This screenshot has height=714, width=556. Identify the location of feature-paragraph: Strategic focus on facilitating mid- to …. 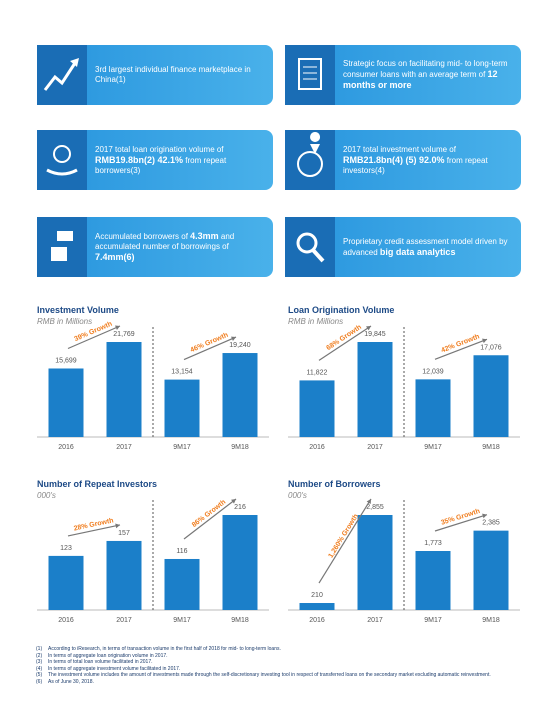
(428, 75).